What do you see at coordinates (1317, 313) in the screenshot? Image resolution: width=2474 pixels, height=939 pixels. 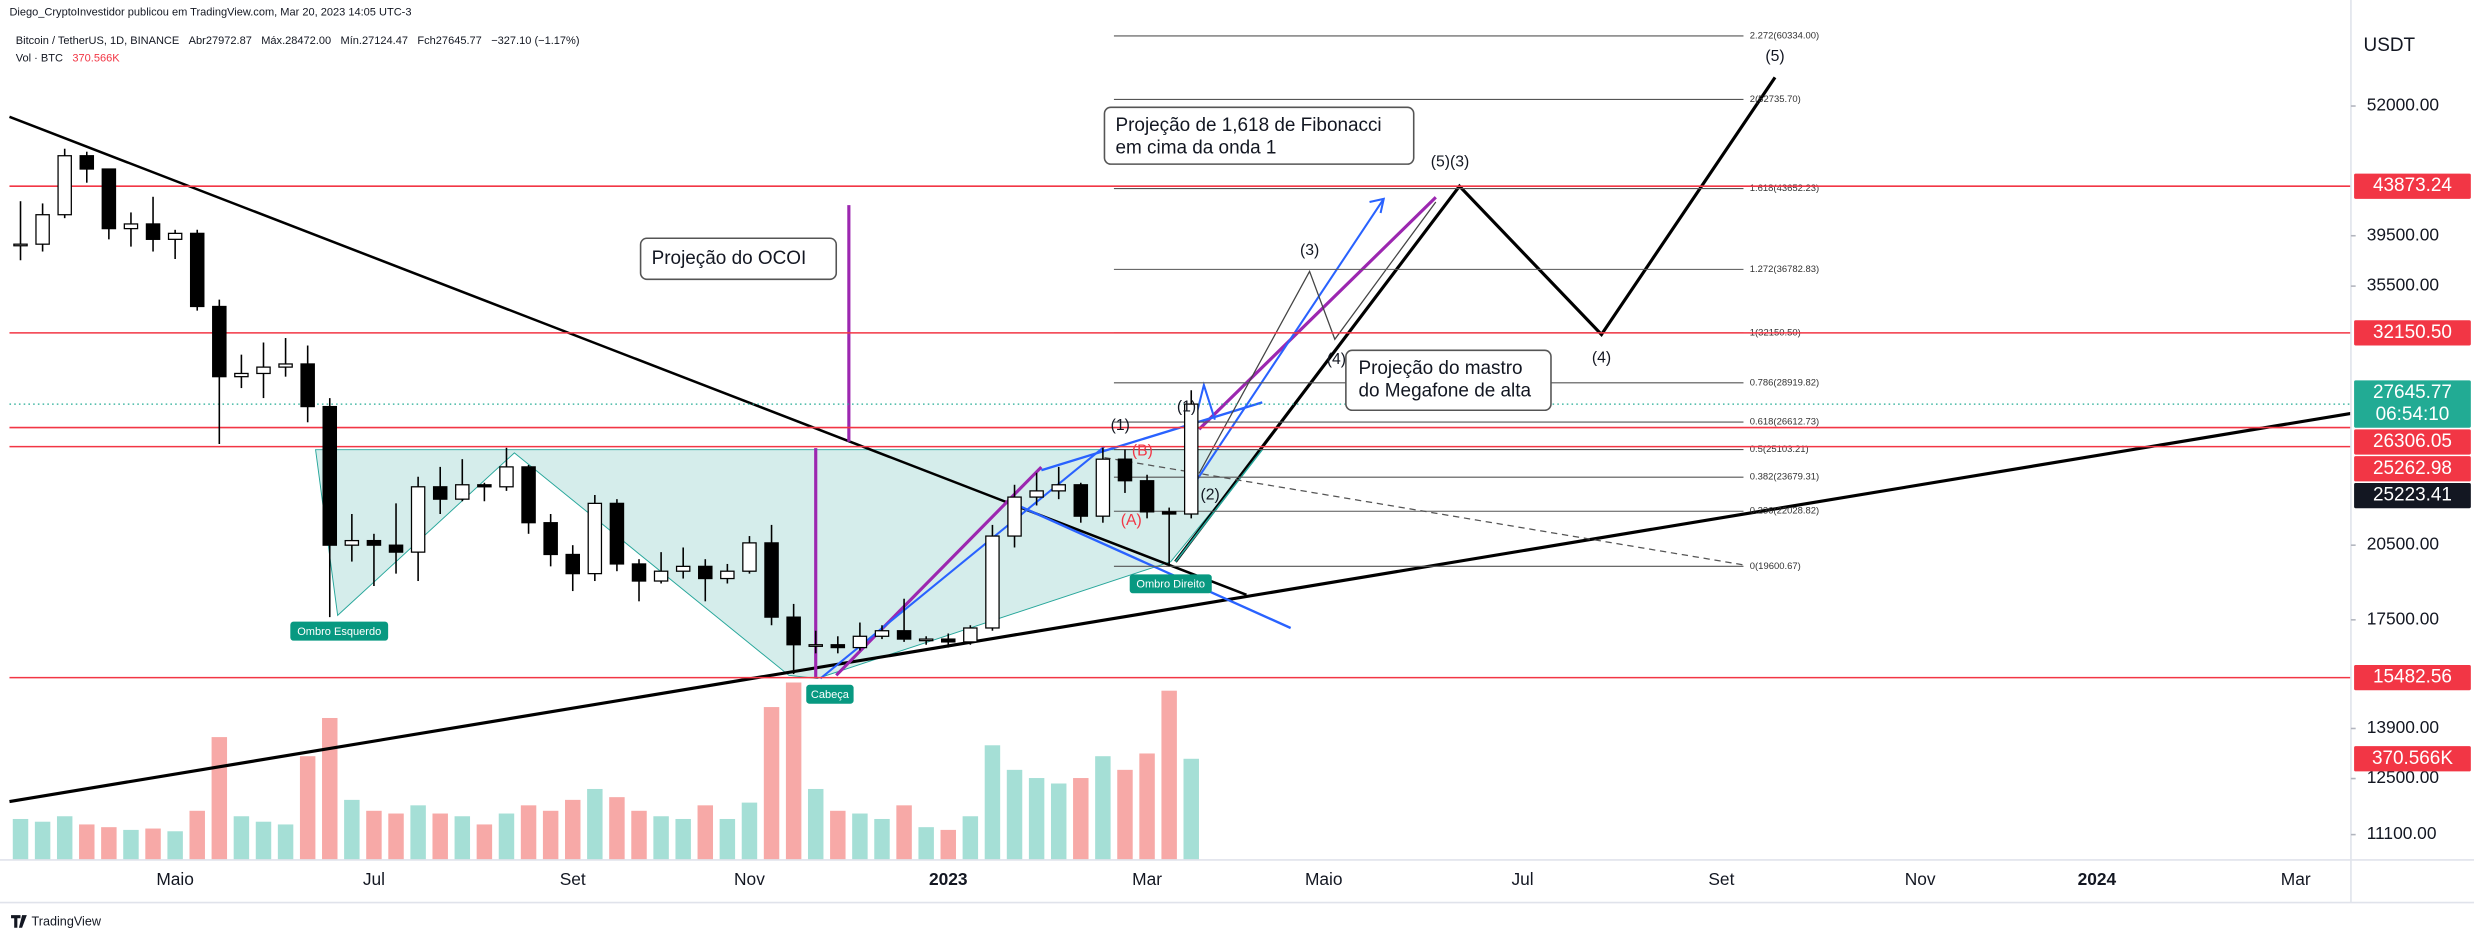 I see `channel-line` at bounding box center [1317, 313].